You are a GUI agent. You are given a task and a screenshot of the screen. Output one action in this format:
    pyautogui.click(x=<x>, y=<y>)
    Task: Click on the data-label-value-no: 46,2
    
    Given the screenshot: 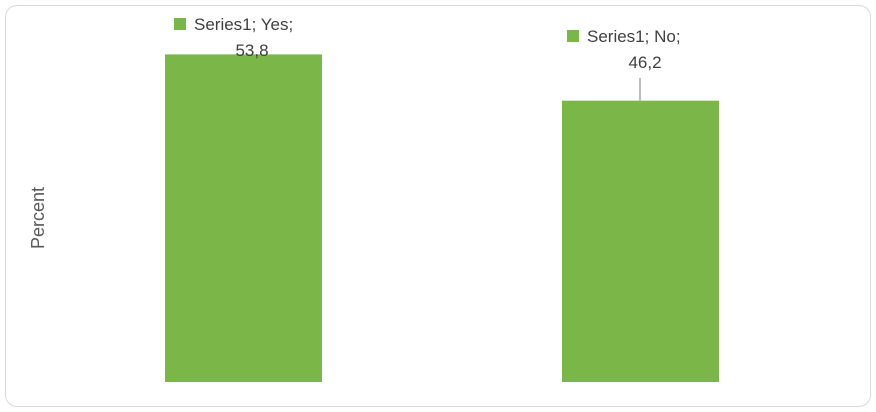 What is the action you would take?
    pyautogui.click(x=644, y=62)
    